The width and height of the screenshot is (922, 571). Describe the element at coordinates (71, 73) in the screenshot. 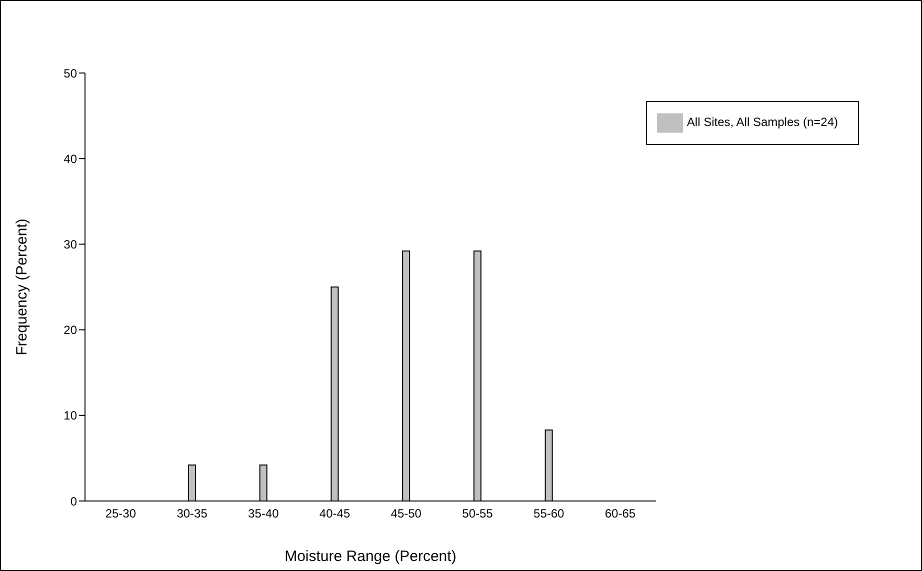

I see `y-tick-label: 50` at that location.